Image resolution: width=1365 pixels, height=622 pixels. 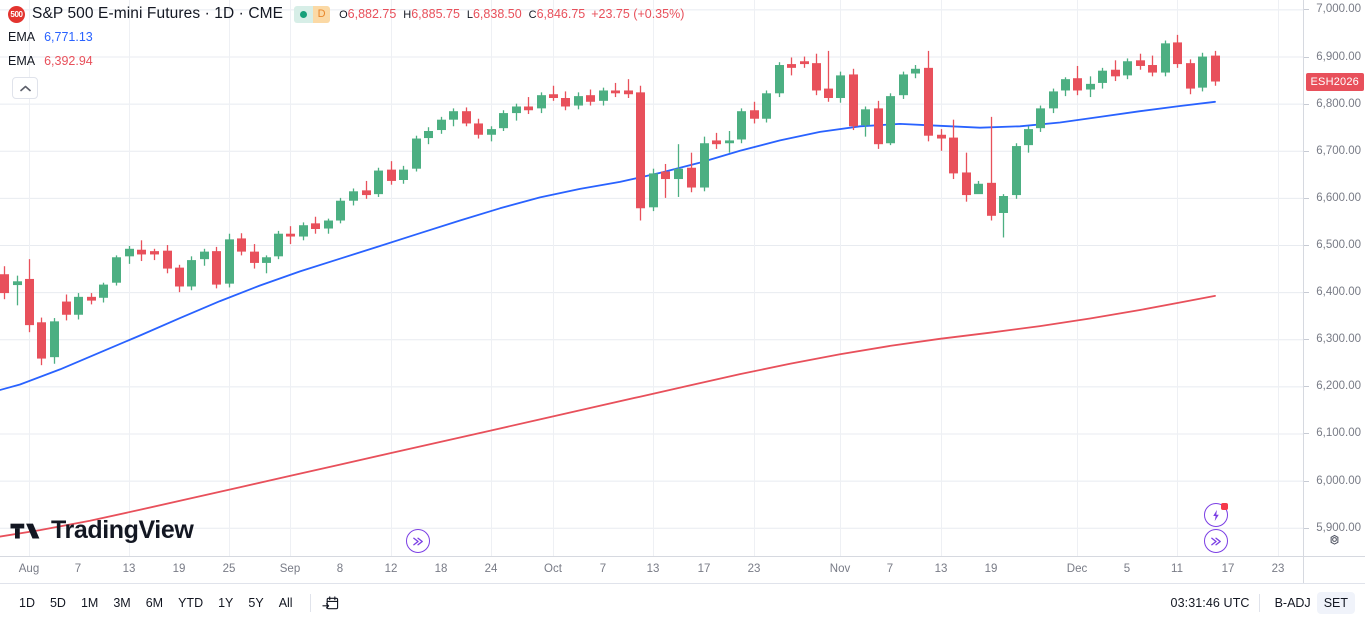 I want to click on back-adjustment-button: B-ADJ, so click(x=1292, y=603).